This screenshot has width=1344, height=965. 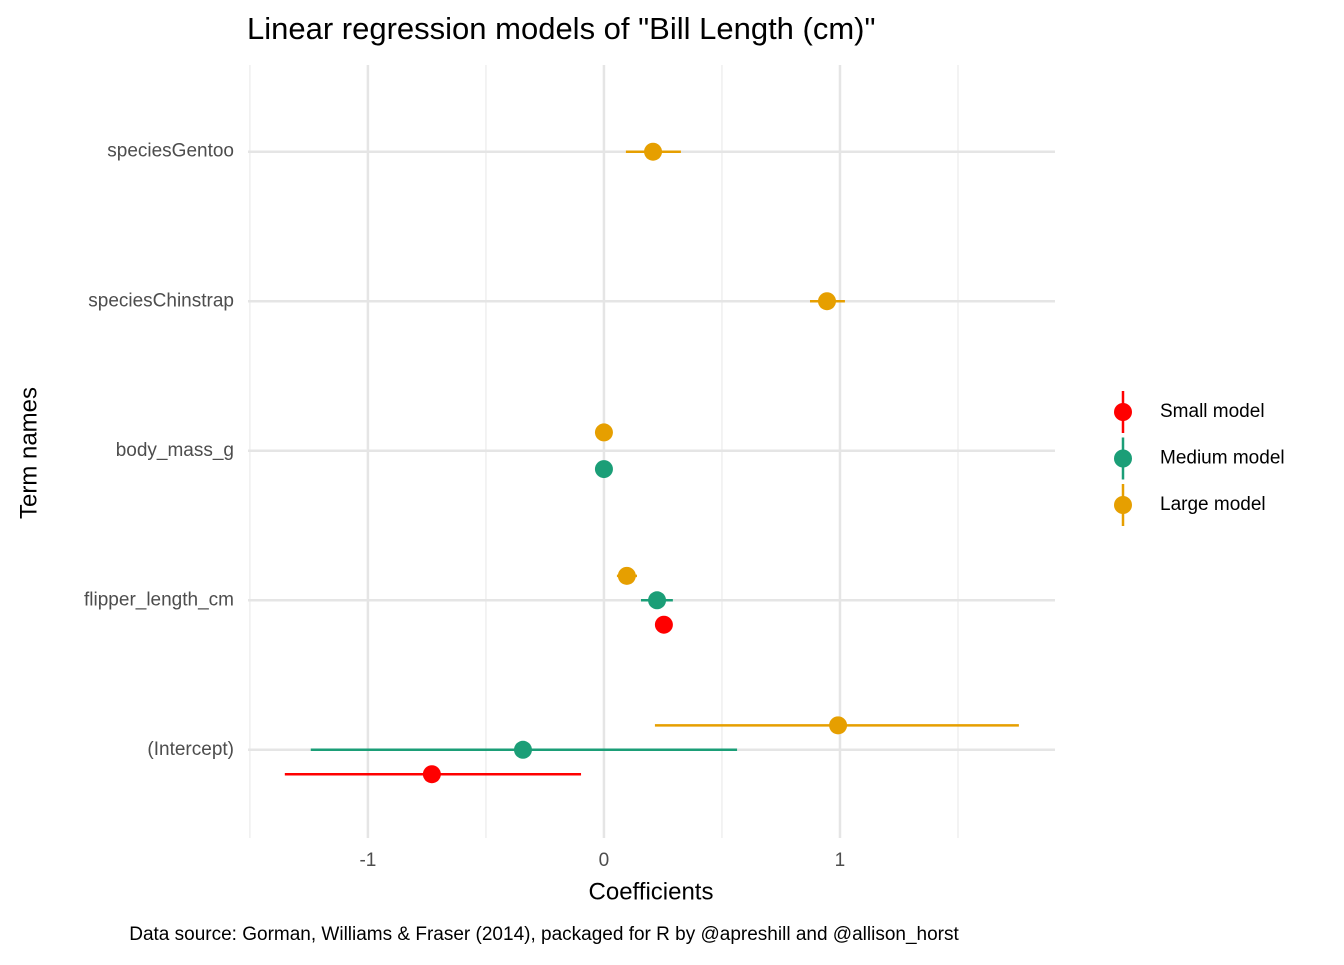 What do you see at coordinates (161, 300) in the screenshot?
I see `y-tick-label: speciesChinstrap` at bounding box center [161, 300].